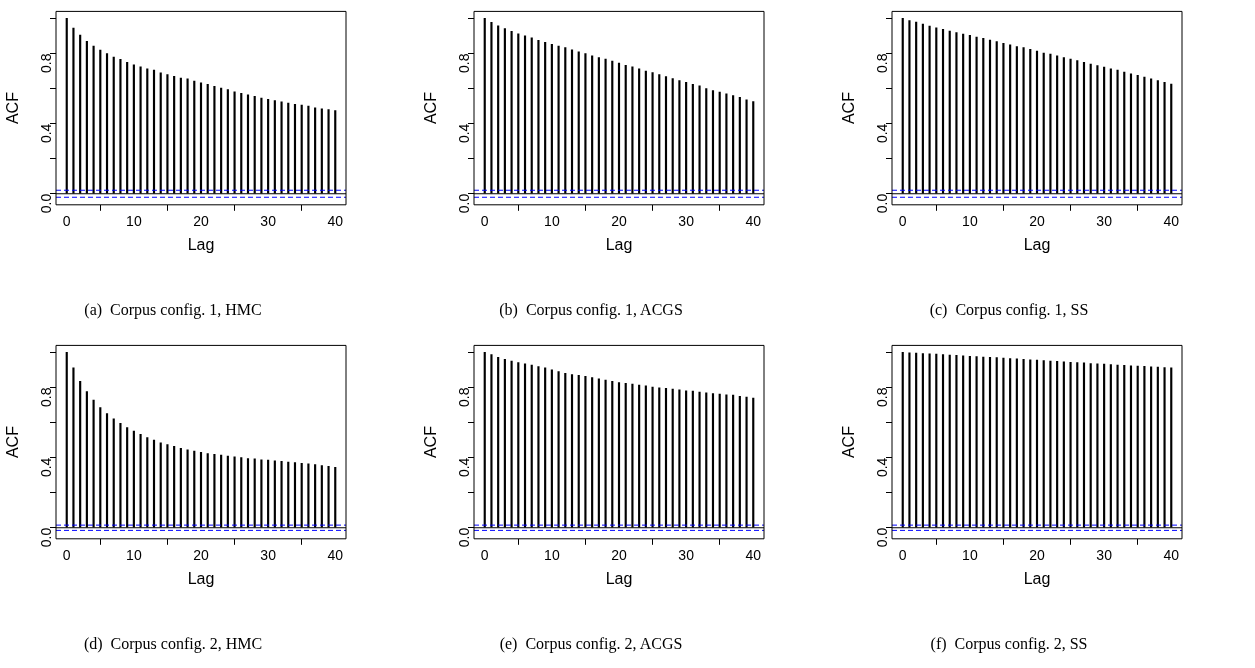 This screenshot has height=668, width=1255. Describe the element at coordinates (591, 309) in the screenshot. I see `text: (b) Corpus config. 1, ACGS` at that location.